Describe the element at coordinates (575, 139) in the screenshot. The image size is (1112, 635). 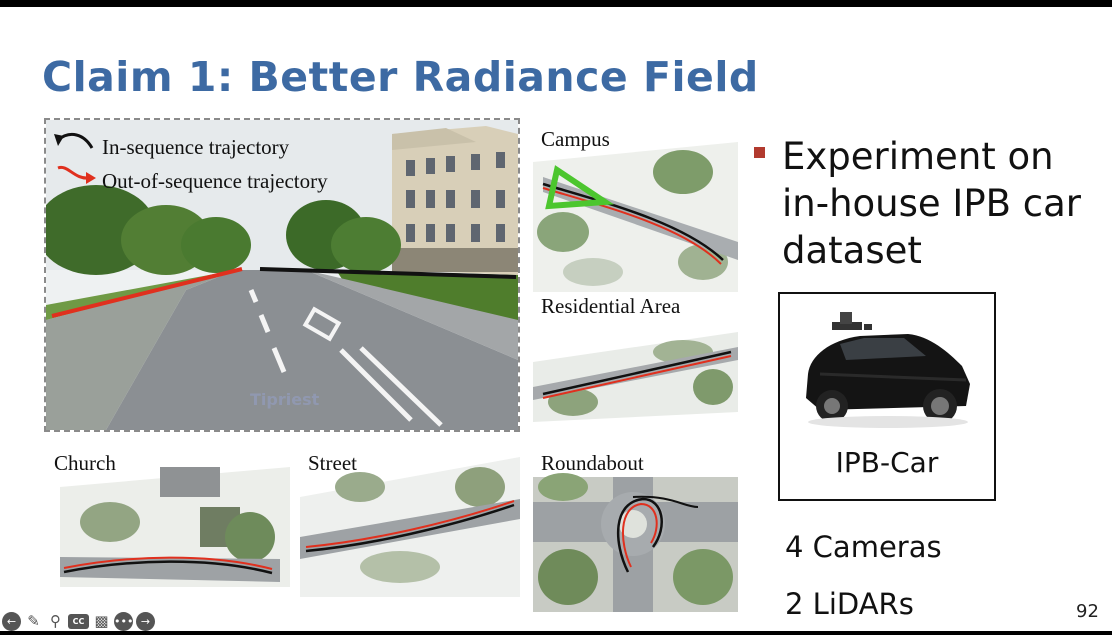
I see `campus-label: Campus` at that location.